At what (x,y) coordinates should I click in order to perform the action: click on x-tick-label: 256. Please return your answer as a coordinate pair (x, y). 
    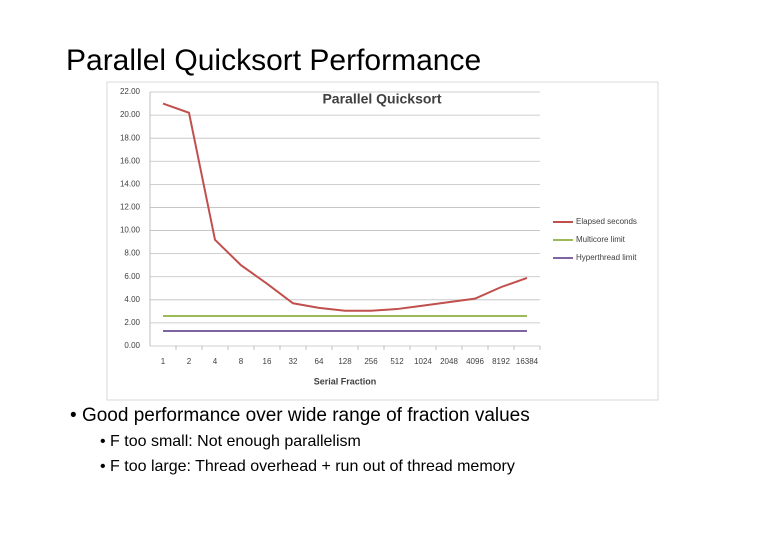
    Looking at the image, I should click on (371, 361).